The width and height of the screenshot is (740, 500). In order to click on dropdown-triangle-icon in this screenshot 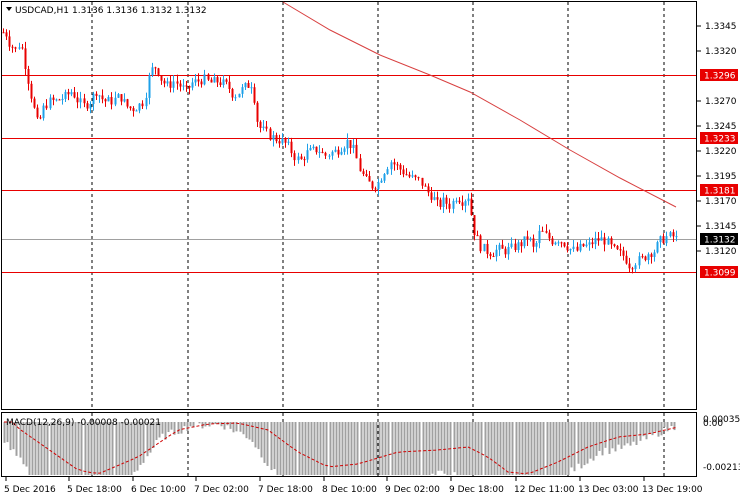, I will do `click(9, 9)`.